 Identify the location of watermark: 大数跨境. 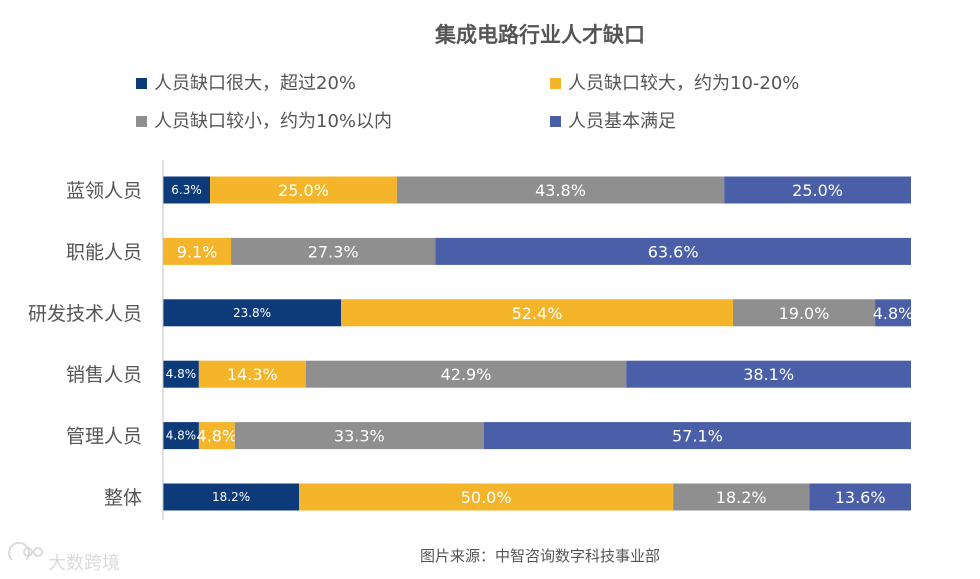
(64, 557).